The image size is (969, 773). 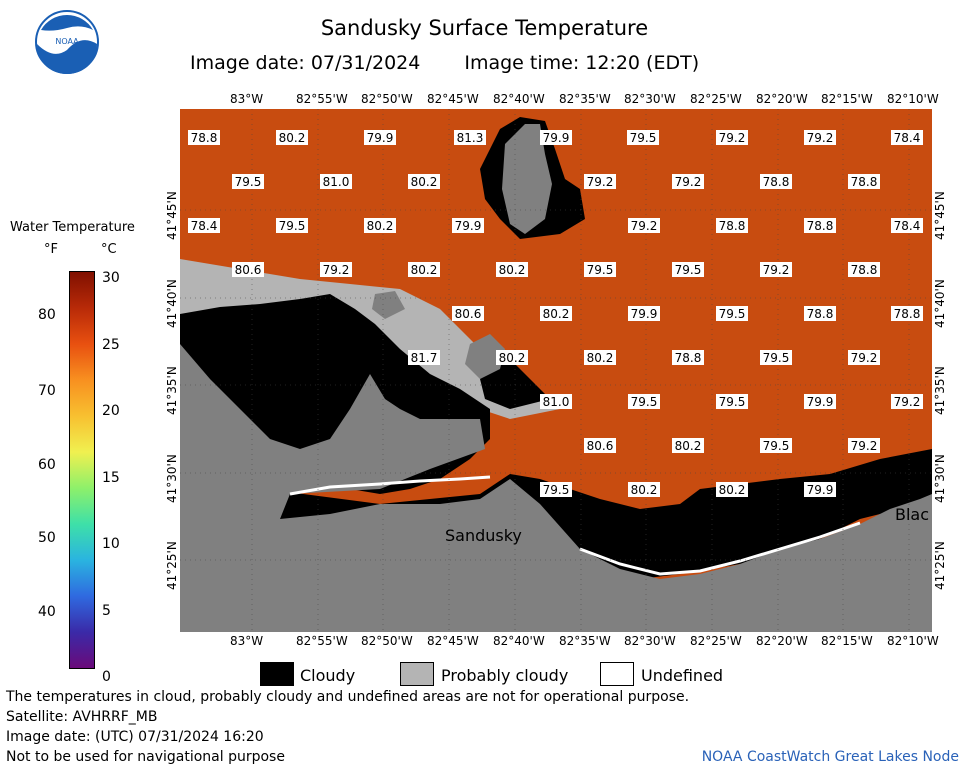 What do you see at coordinates (172, 565) in the screenshot?
I see `latitude-label: 41°25'N` at bounding box center [172, 565].